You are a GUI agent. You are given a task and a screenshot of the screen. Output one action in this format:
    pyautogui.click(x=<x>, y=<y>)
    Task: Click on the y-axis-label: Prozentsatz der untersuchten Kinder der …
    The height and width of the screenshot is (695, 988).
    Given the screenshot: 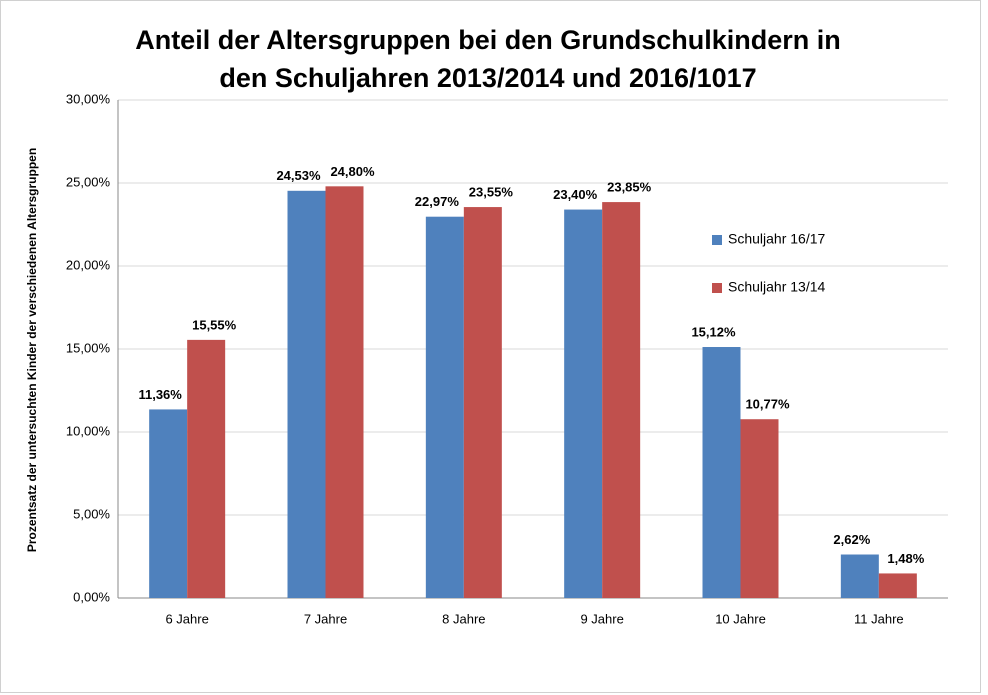 What is the action you would take?
    pyautogui.click(x=32, y=350)
    